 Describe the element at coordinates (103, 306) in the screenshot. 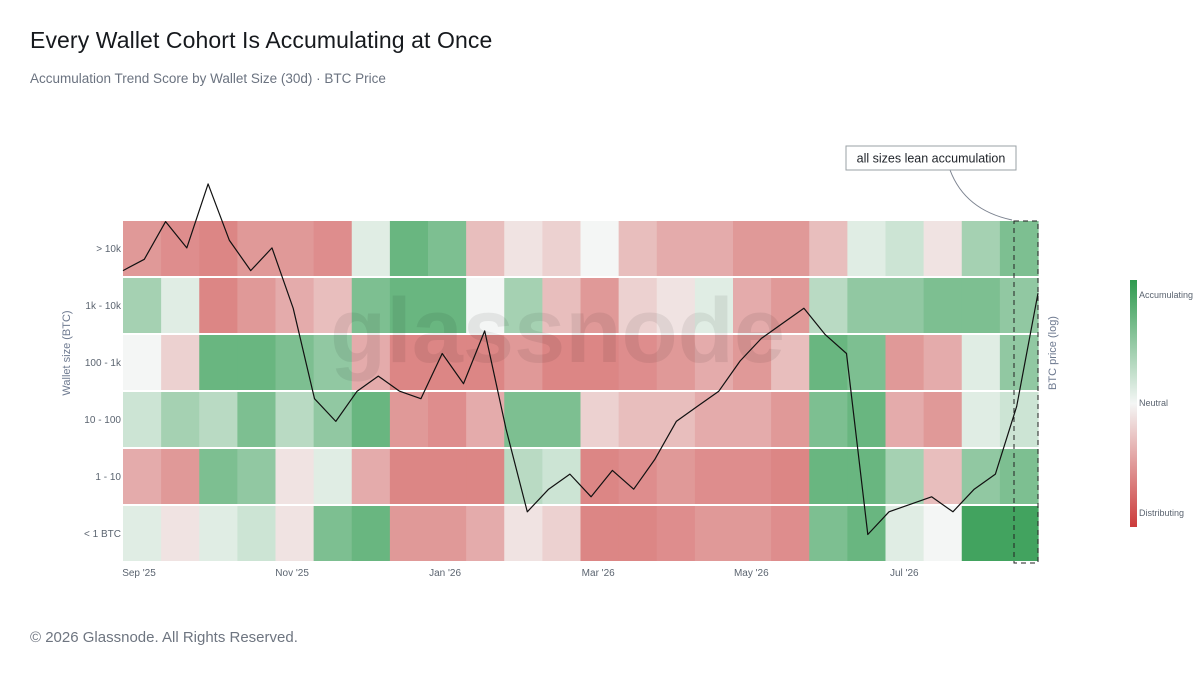

I see `y-tick-label: 1k - 10k` at that location.